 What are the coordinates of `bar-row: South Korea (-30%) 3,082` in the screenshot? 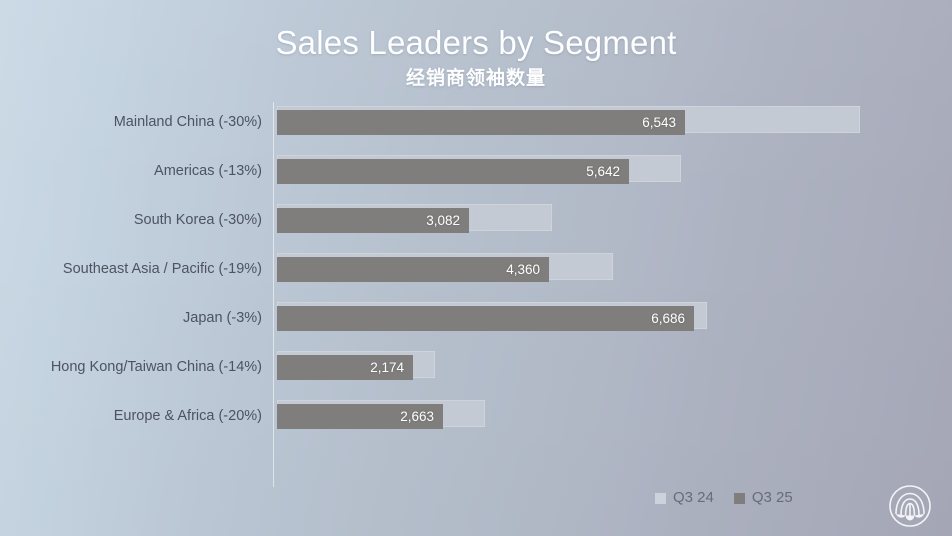 It's located at (476, 222).